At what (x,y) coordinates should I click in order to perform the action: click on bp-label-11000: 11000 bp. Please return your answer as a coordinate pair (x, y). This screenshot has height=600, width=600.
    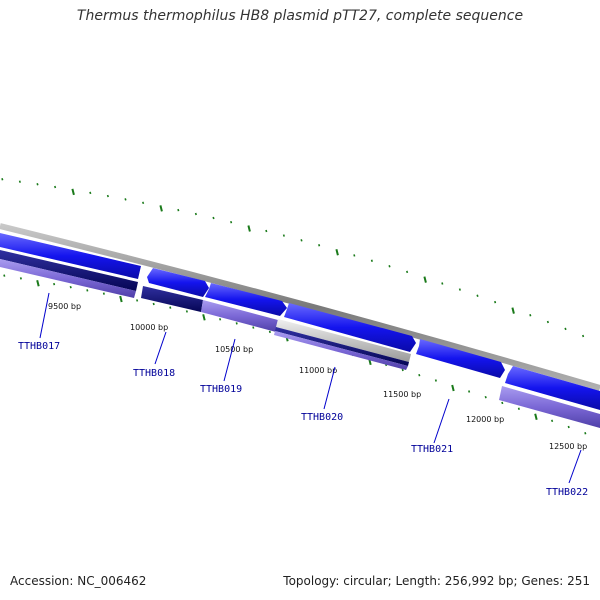
    Looking at the image, I should click on (318, 370).